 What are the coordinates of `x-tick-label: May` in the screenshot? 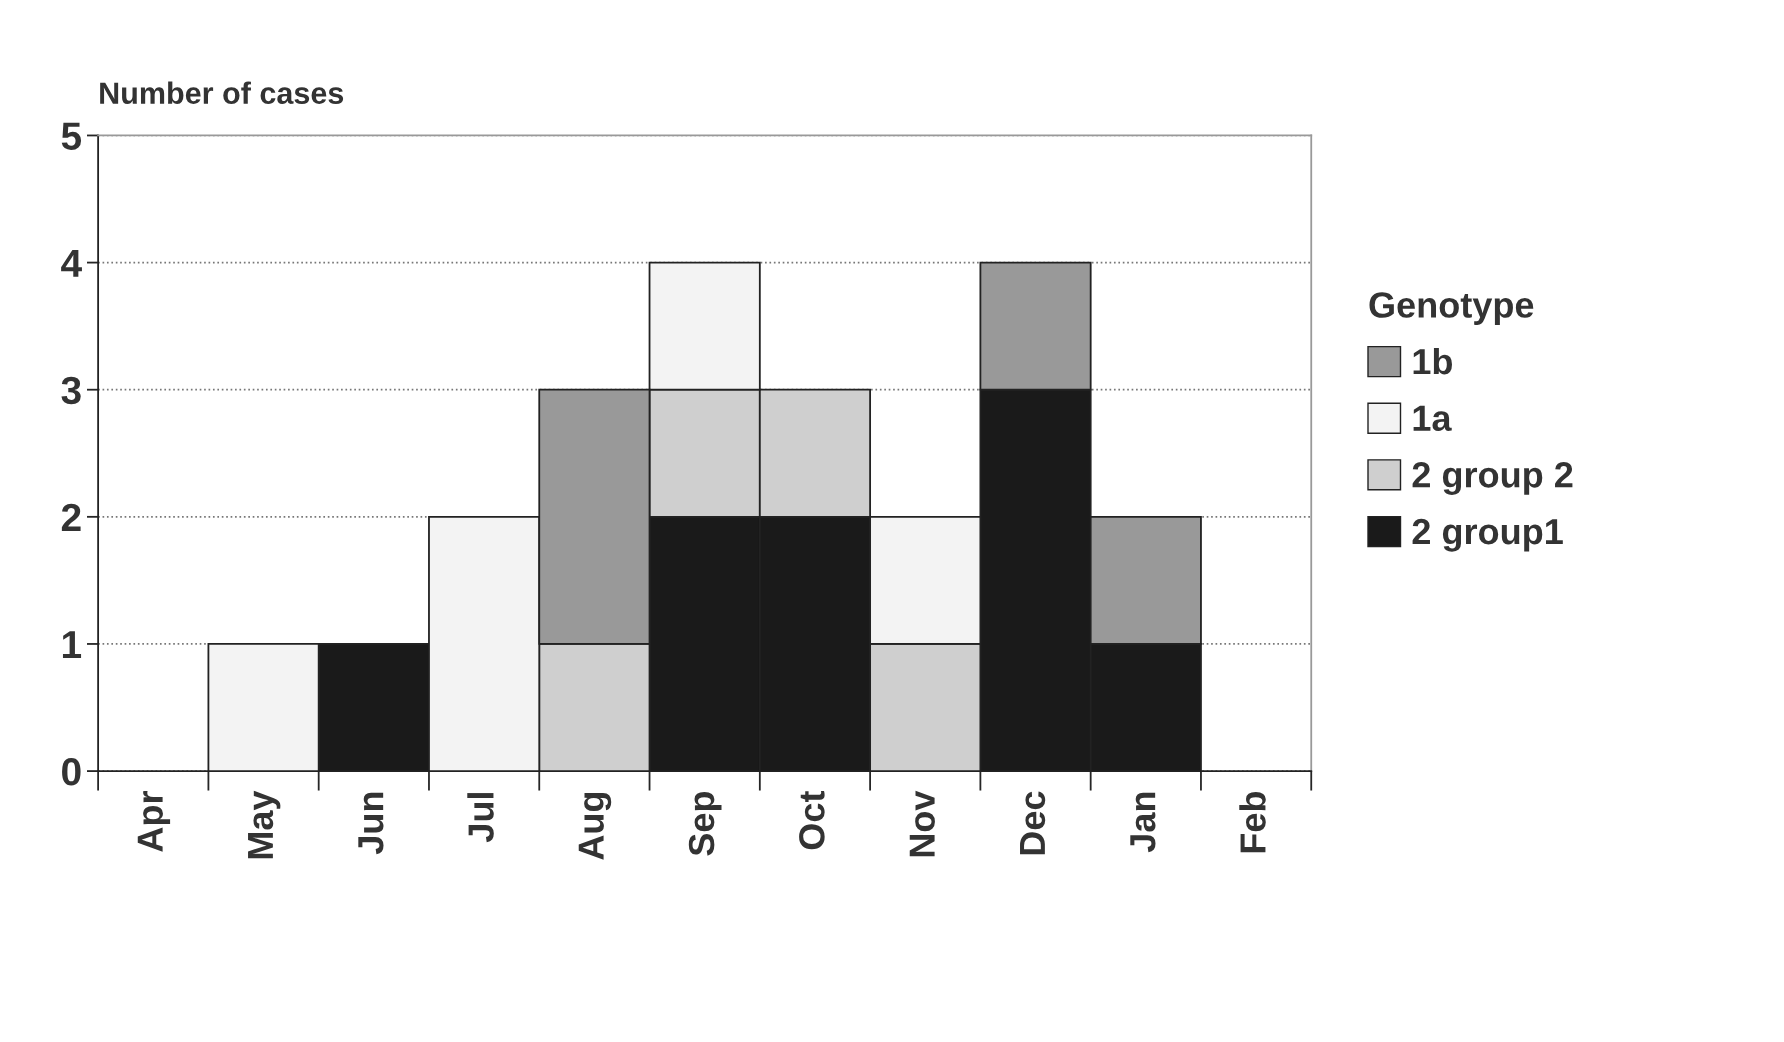 It's located at (264, 824).